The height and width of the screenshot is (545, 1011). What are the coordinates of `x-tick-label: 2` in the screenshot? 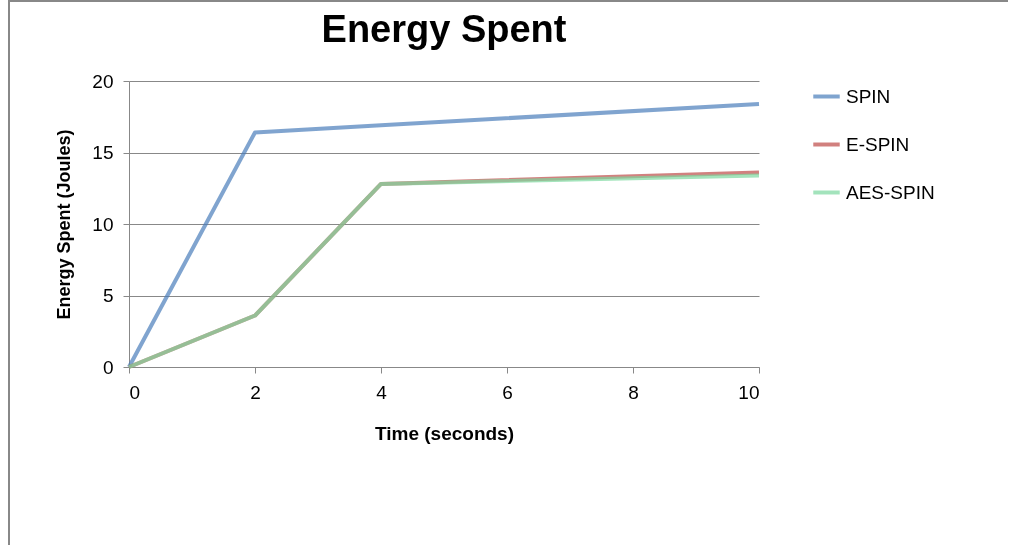 It's located at (255, 392).